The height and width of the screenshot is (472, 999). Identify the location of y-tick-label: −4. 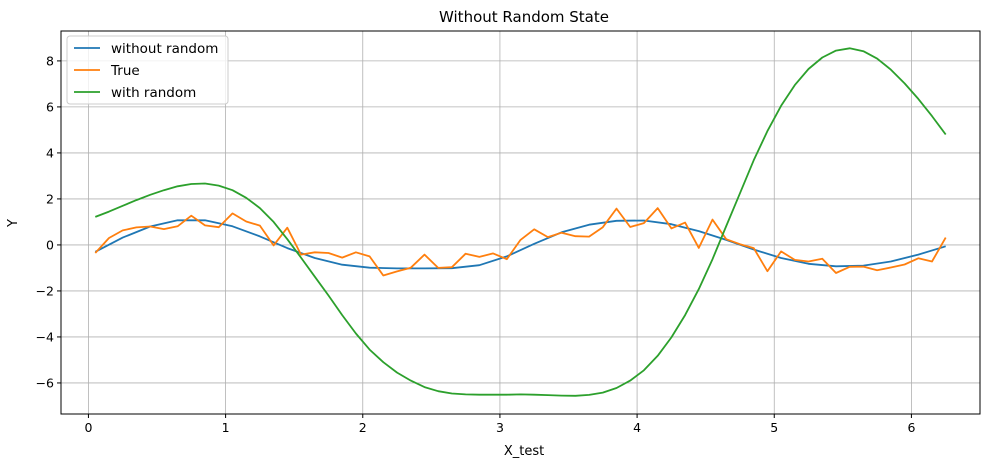
(45, 336).